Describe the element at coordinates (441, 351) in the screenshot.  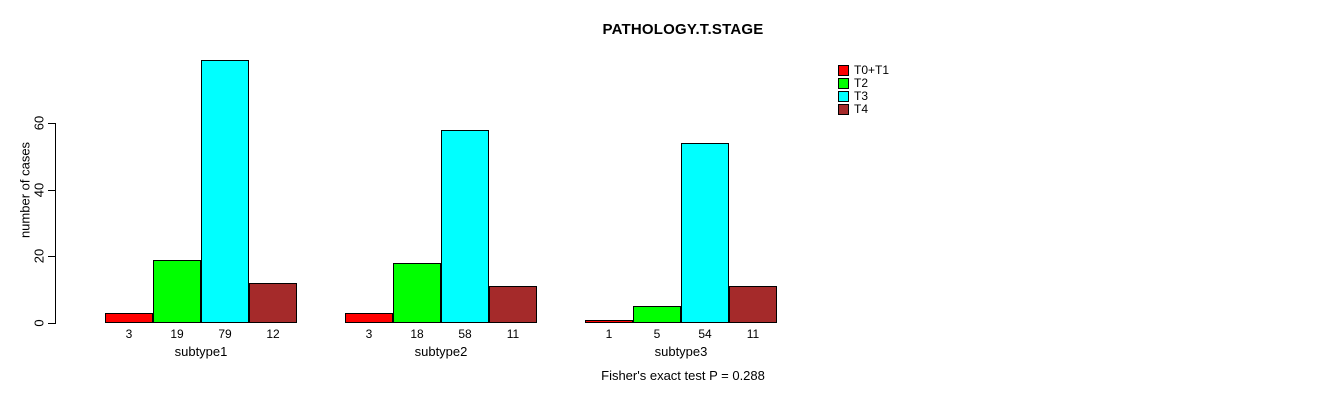
I see `group-label-subtype2: subtype2` at that location.